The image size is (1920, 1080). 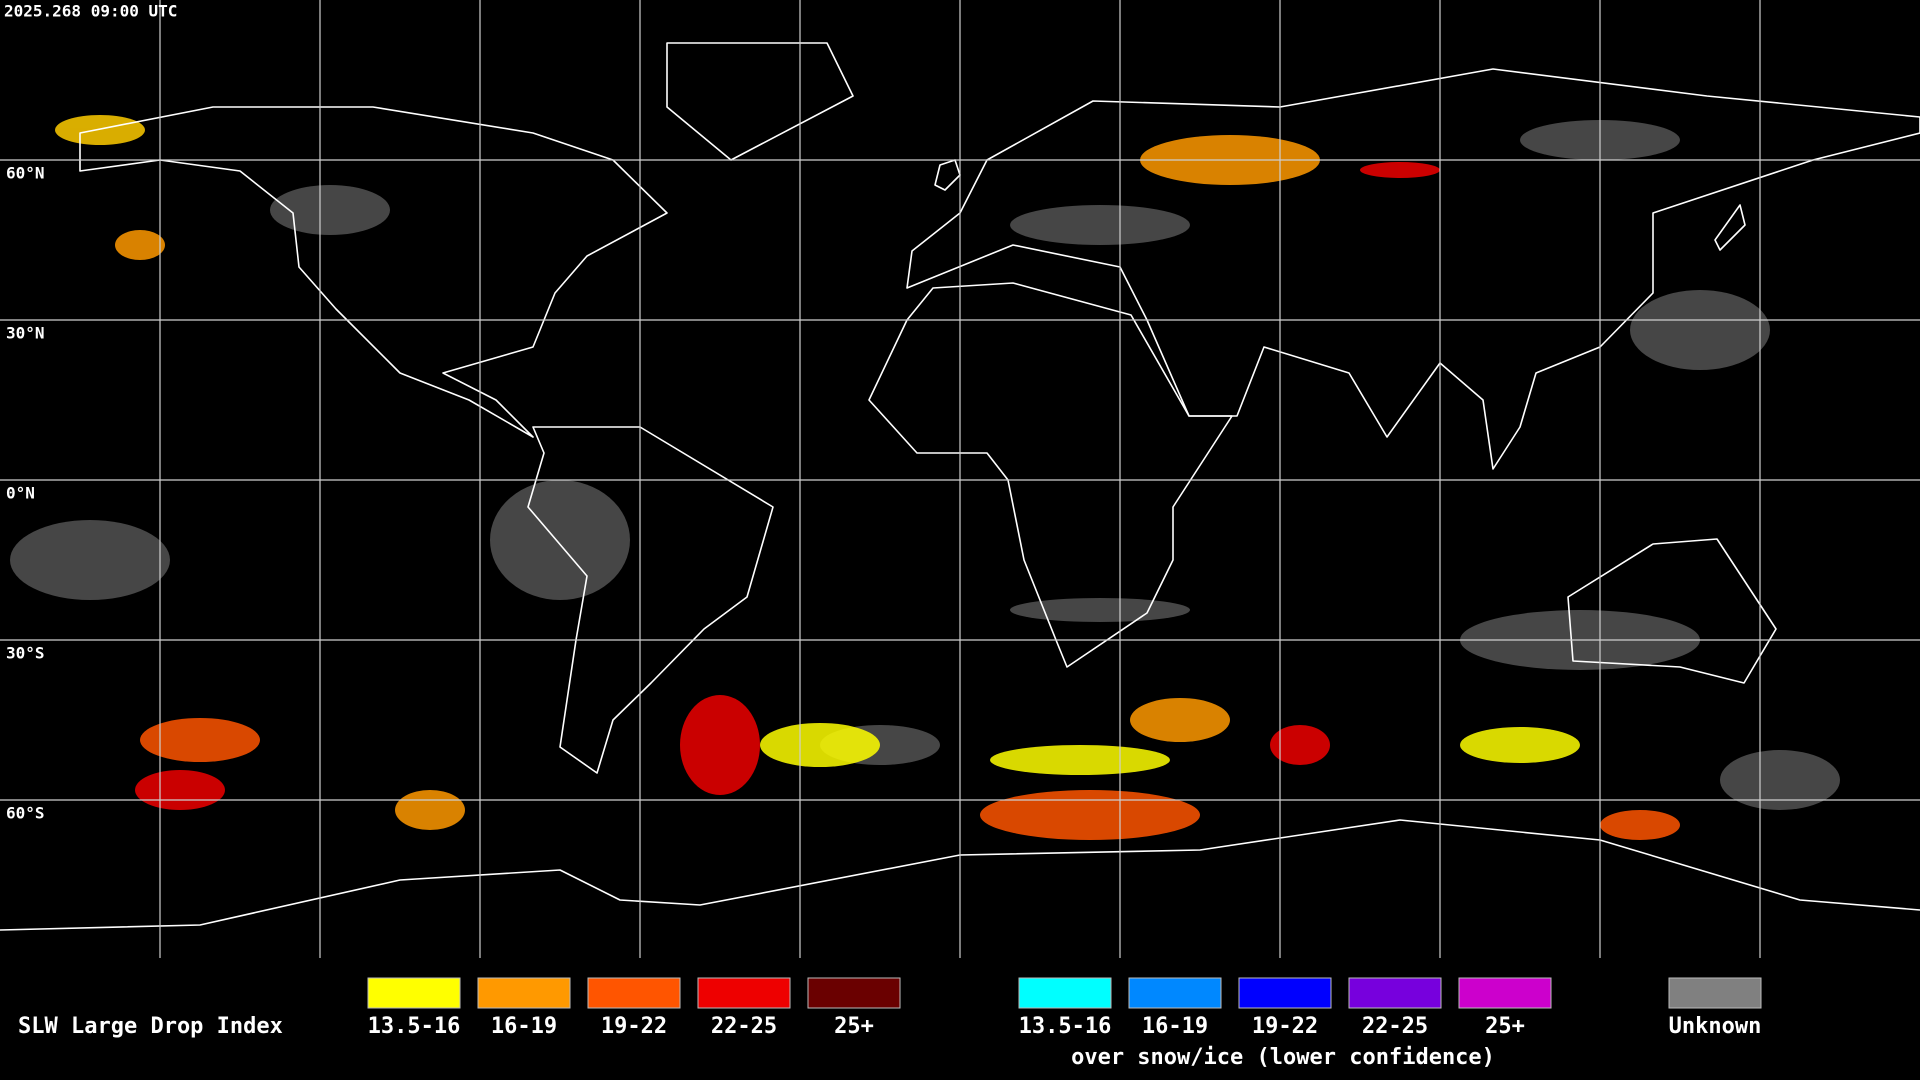 I want to click on legend-panel, so click(x=960, y=1019).